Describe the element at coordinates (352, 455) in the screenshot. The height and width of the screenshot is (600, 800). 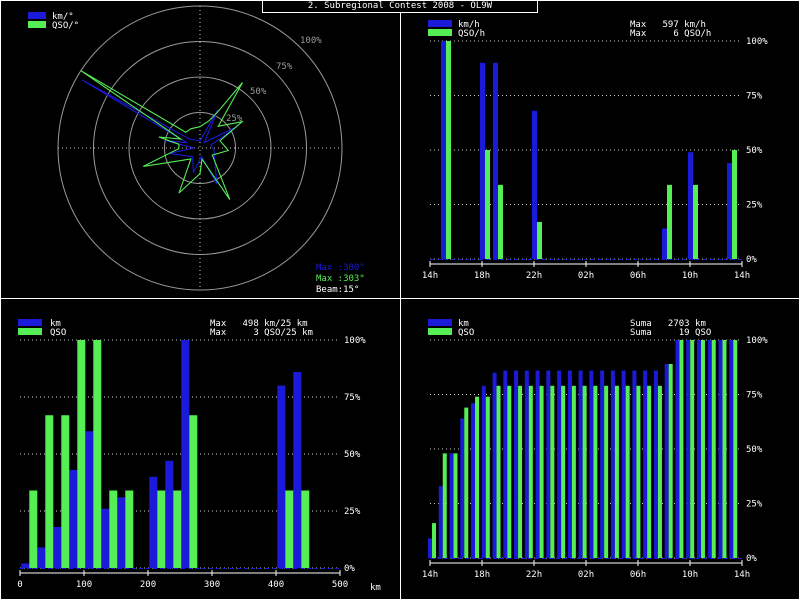
I see `distance-y-tick-label: 50%` at that location.